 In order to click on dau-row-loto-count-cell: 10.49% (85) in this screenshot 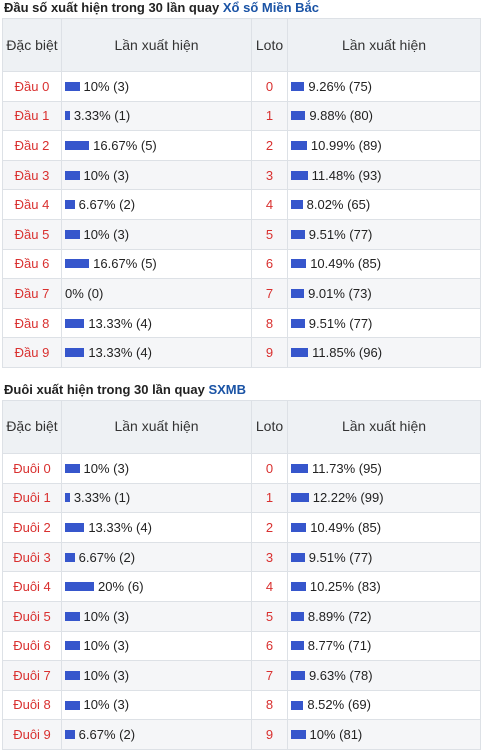, I will do `click(384, 264)`.